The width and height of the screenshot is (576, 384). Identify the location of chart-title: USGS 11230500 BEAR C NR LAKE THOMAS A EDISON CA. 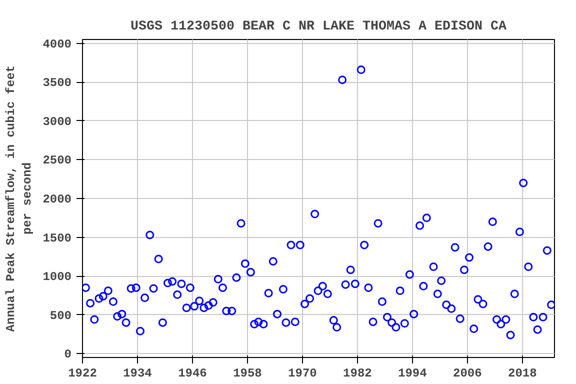
(318, 27).